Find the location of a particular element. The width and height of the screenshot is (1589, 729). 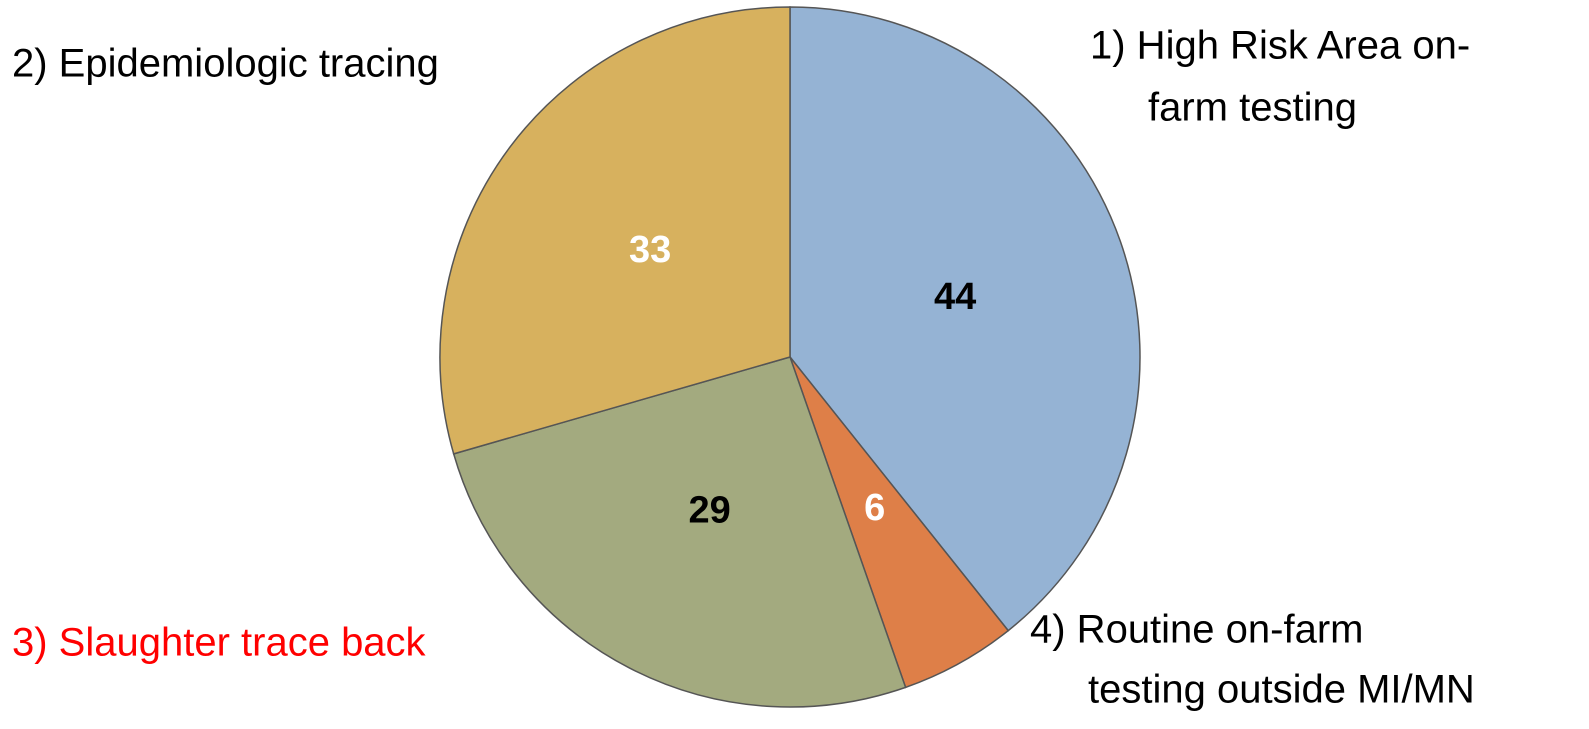

value-label: 29 is located at coordinates (710, 511).